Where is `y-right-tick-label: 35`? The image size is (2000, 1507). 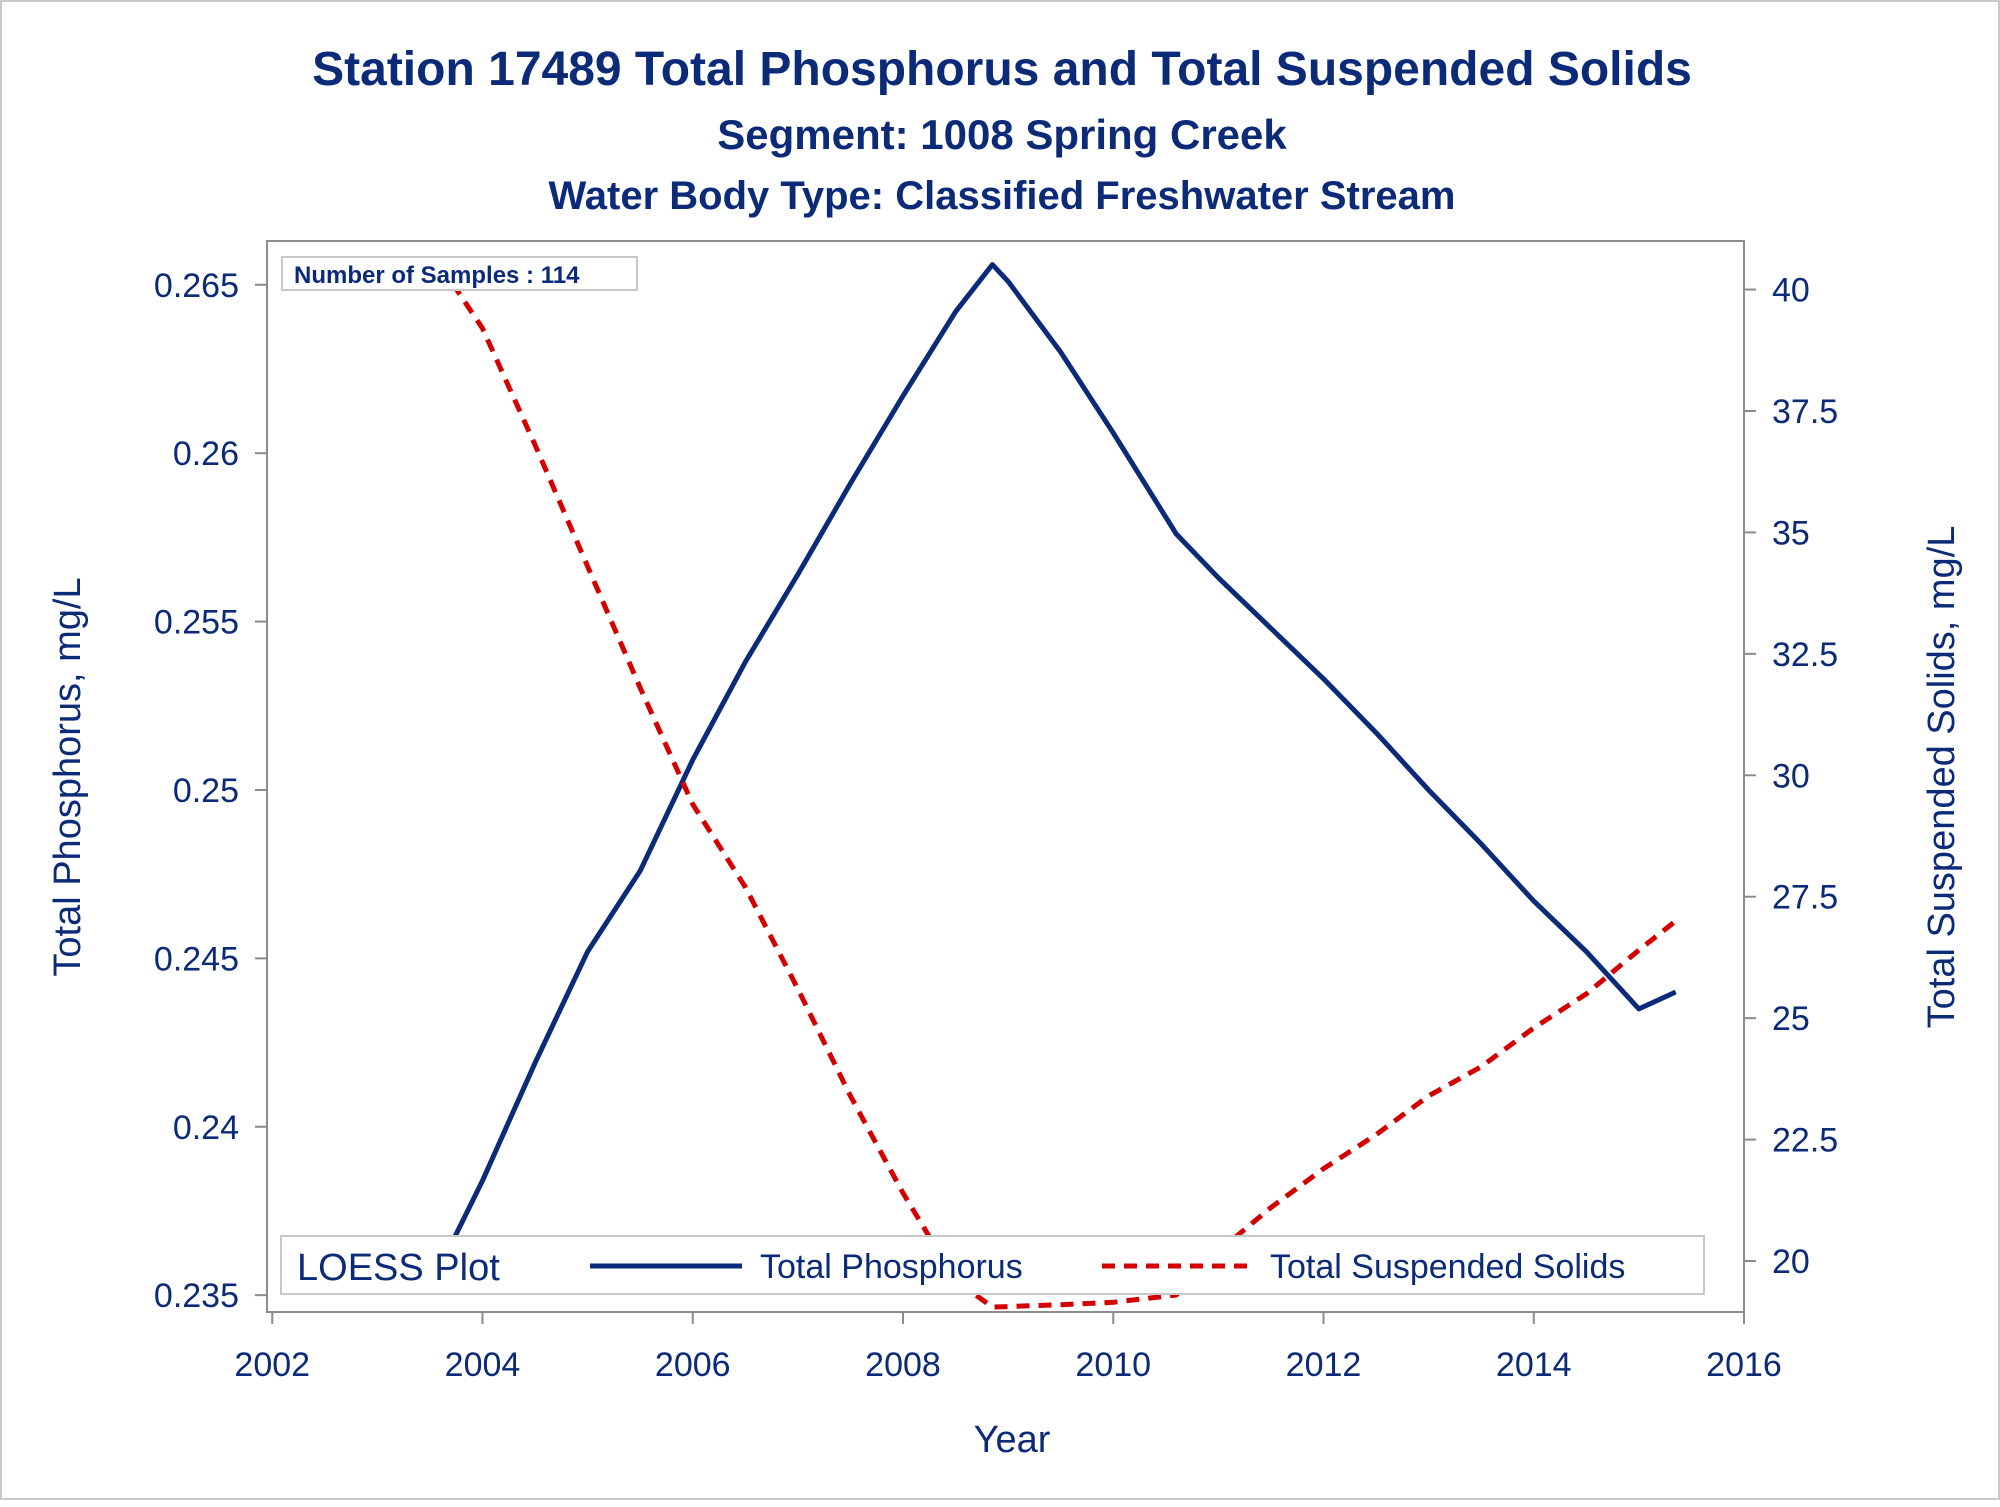 y-right-tick-label: 35 is located at coordinates (1791, 533).